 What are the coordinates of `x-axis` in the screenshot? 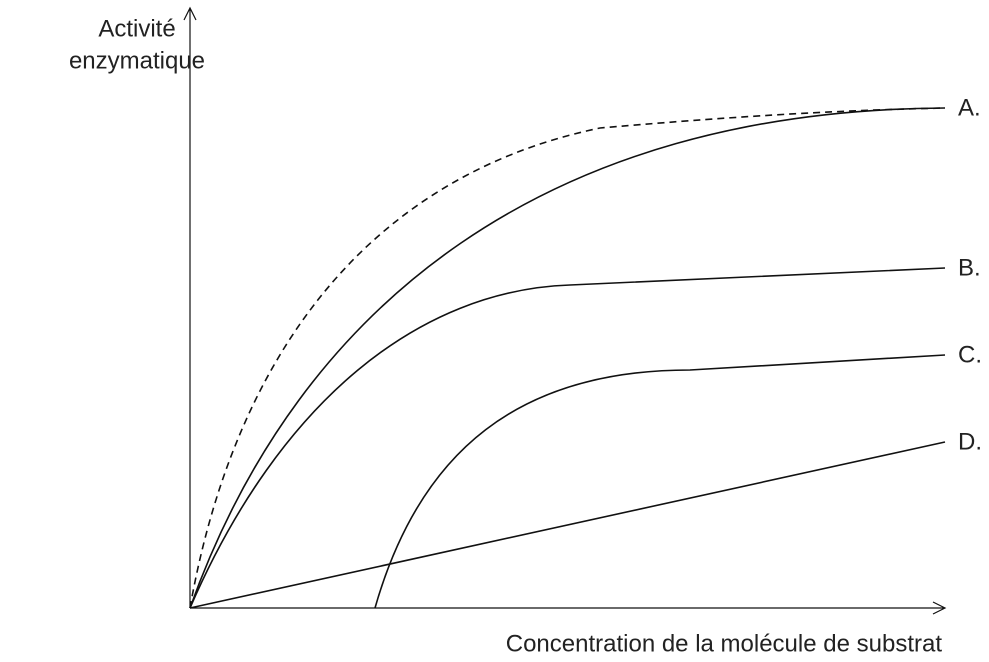 It's located at (568, 608).